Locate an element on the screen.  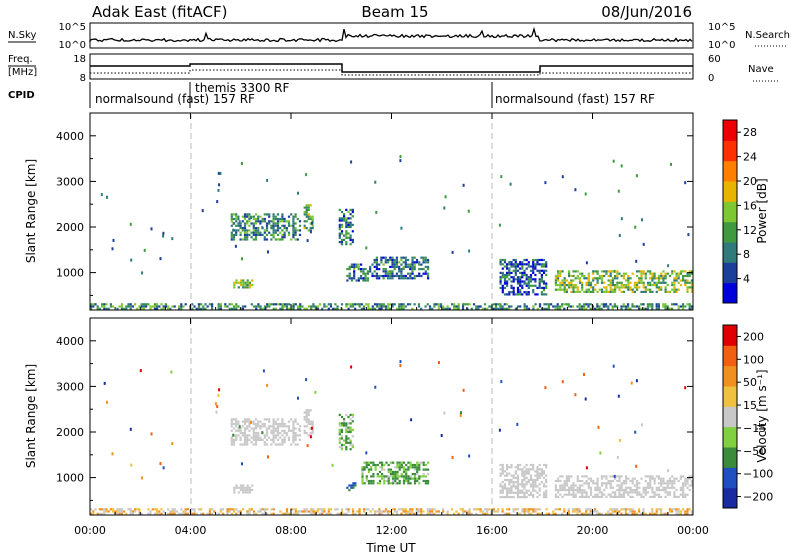
colorbar-swatch is located at coordinates (730, 130).